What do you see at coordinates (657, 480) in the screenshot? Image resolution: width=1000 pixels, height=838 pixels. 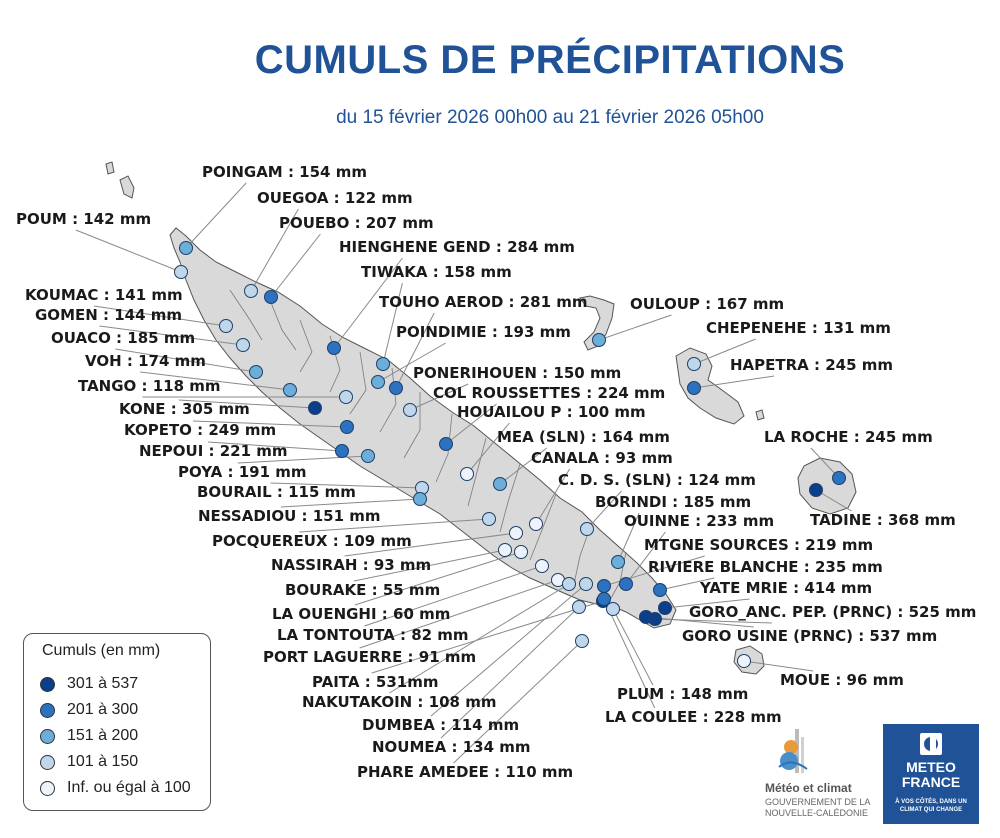 I see `station-label-cds: C. D. S. (SLN) : 124 mm` at bounding box center [657, 480].